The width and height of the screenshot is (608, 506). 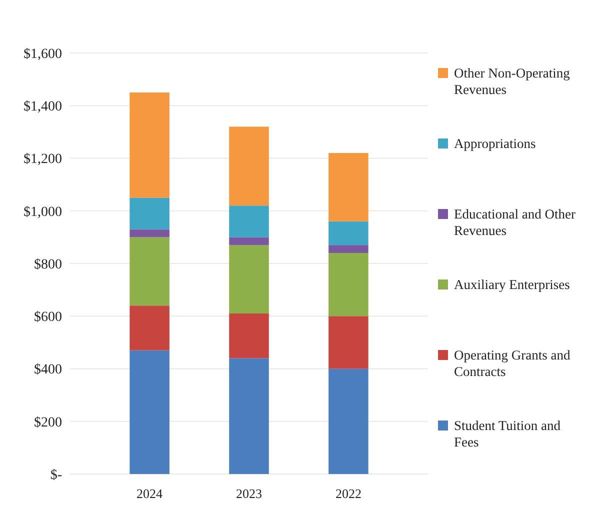 I want to click on legend-label: Appropriations, so click(x=495, y=144).